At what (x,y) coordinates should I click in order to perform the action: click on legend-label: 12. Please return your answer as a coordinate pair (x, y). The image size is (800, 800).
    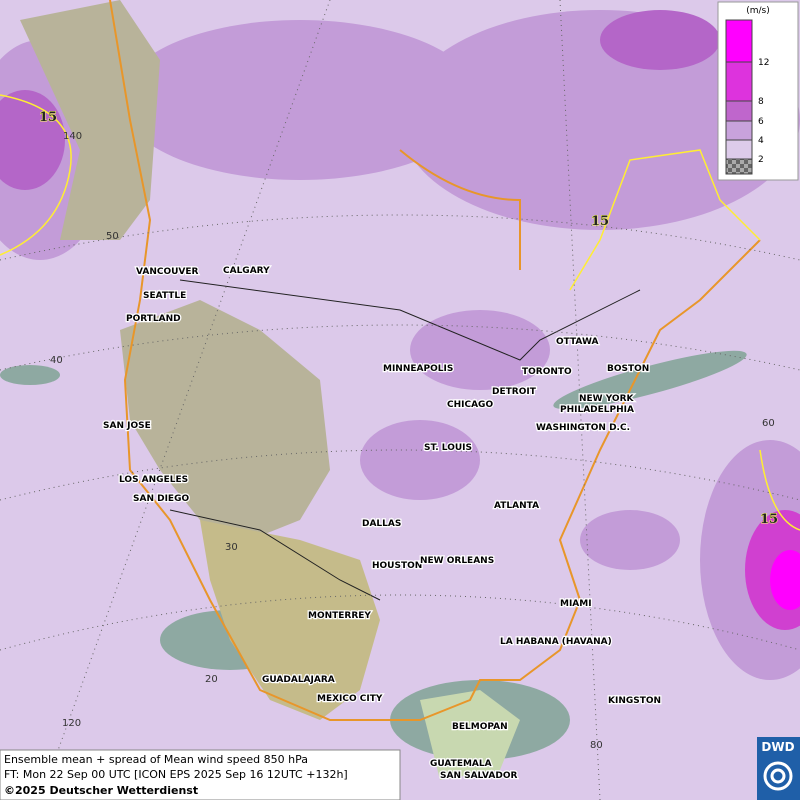
    Looking at the image, I should click on (763, 63).